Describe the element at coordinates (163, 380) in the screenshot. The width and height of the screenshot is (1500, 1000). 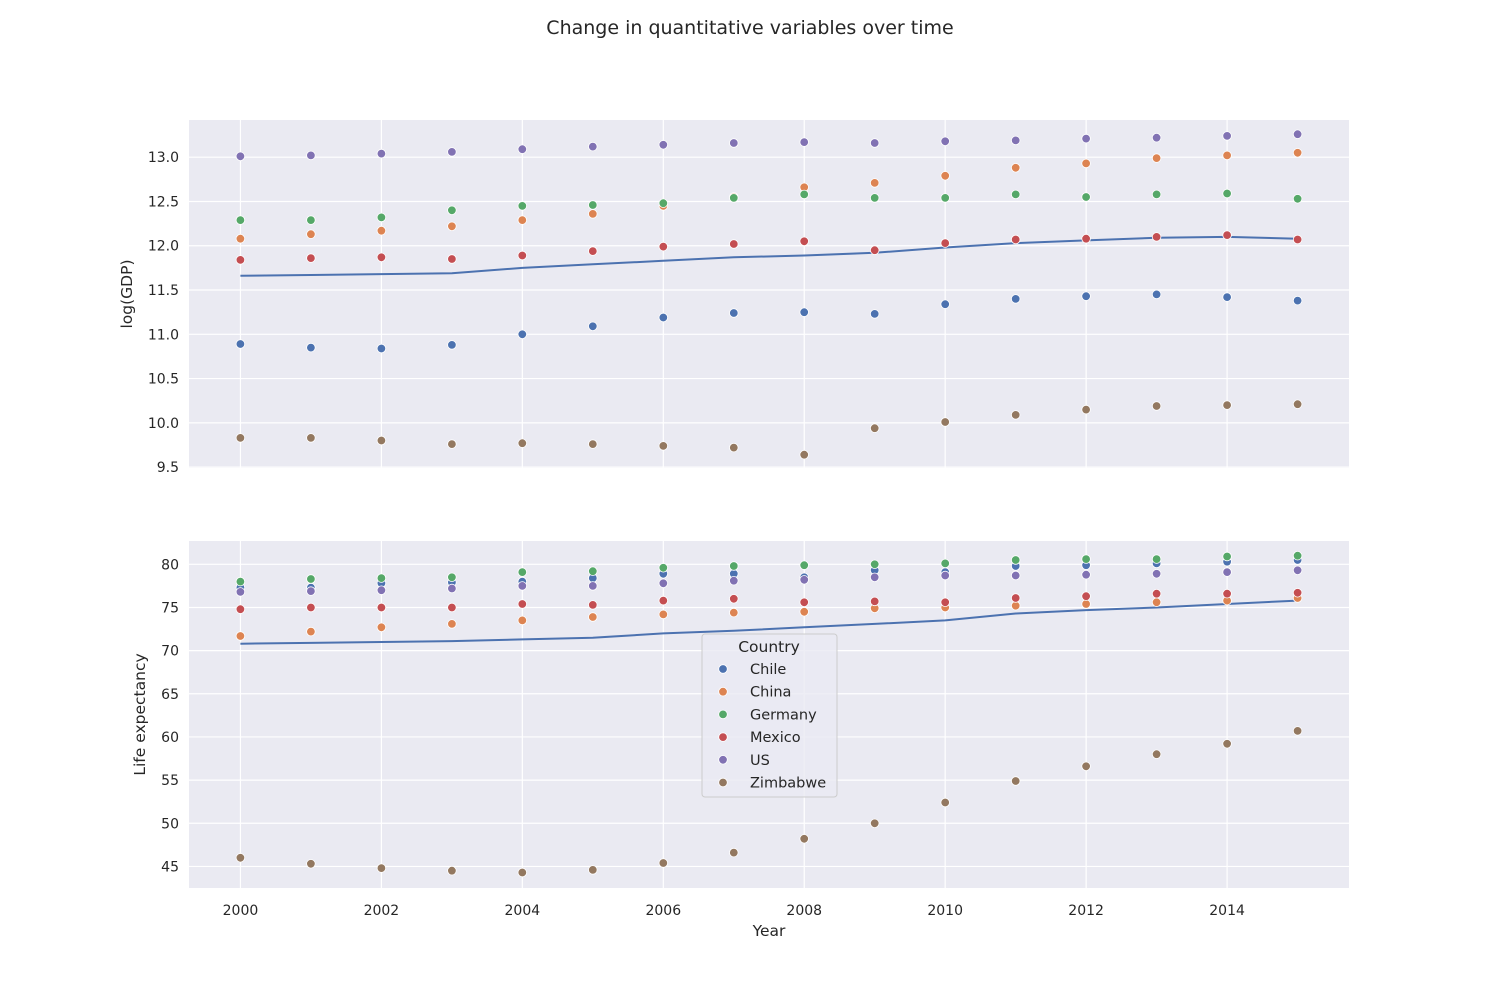
I see `gdp-y-tick-label: 10.5` at that location.